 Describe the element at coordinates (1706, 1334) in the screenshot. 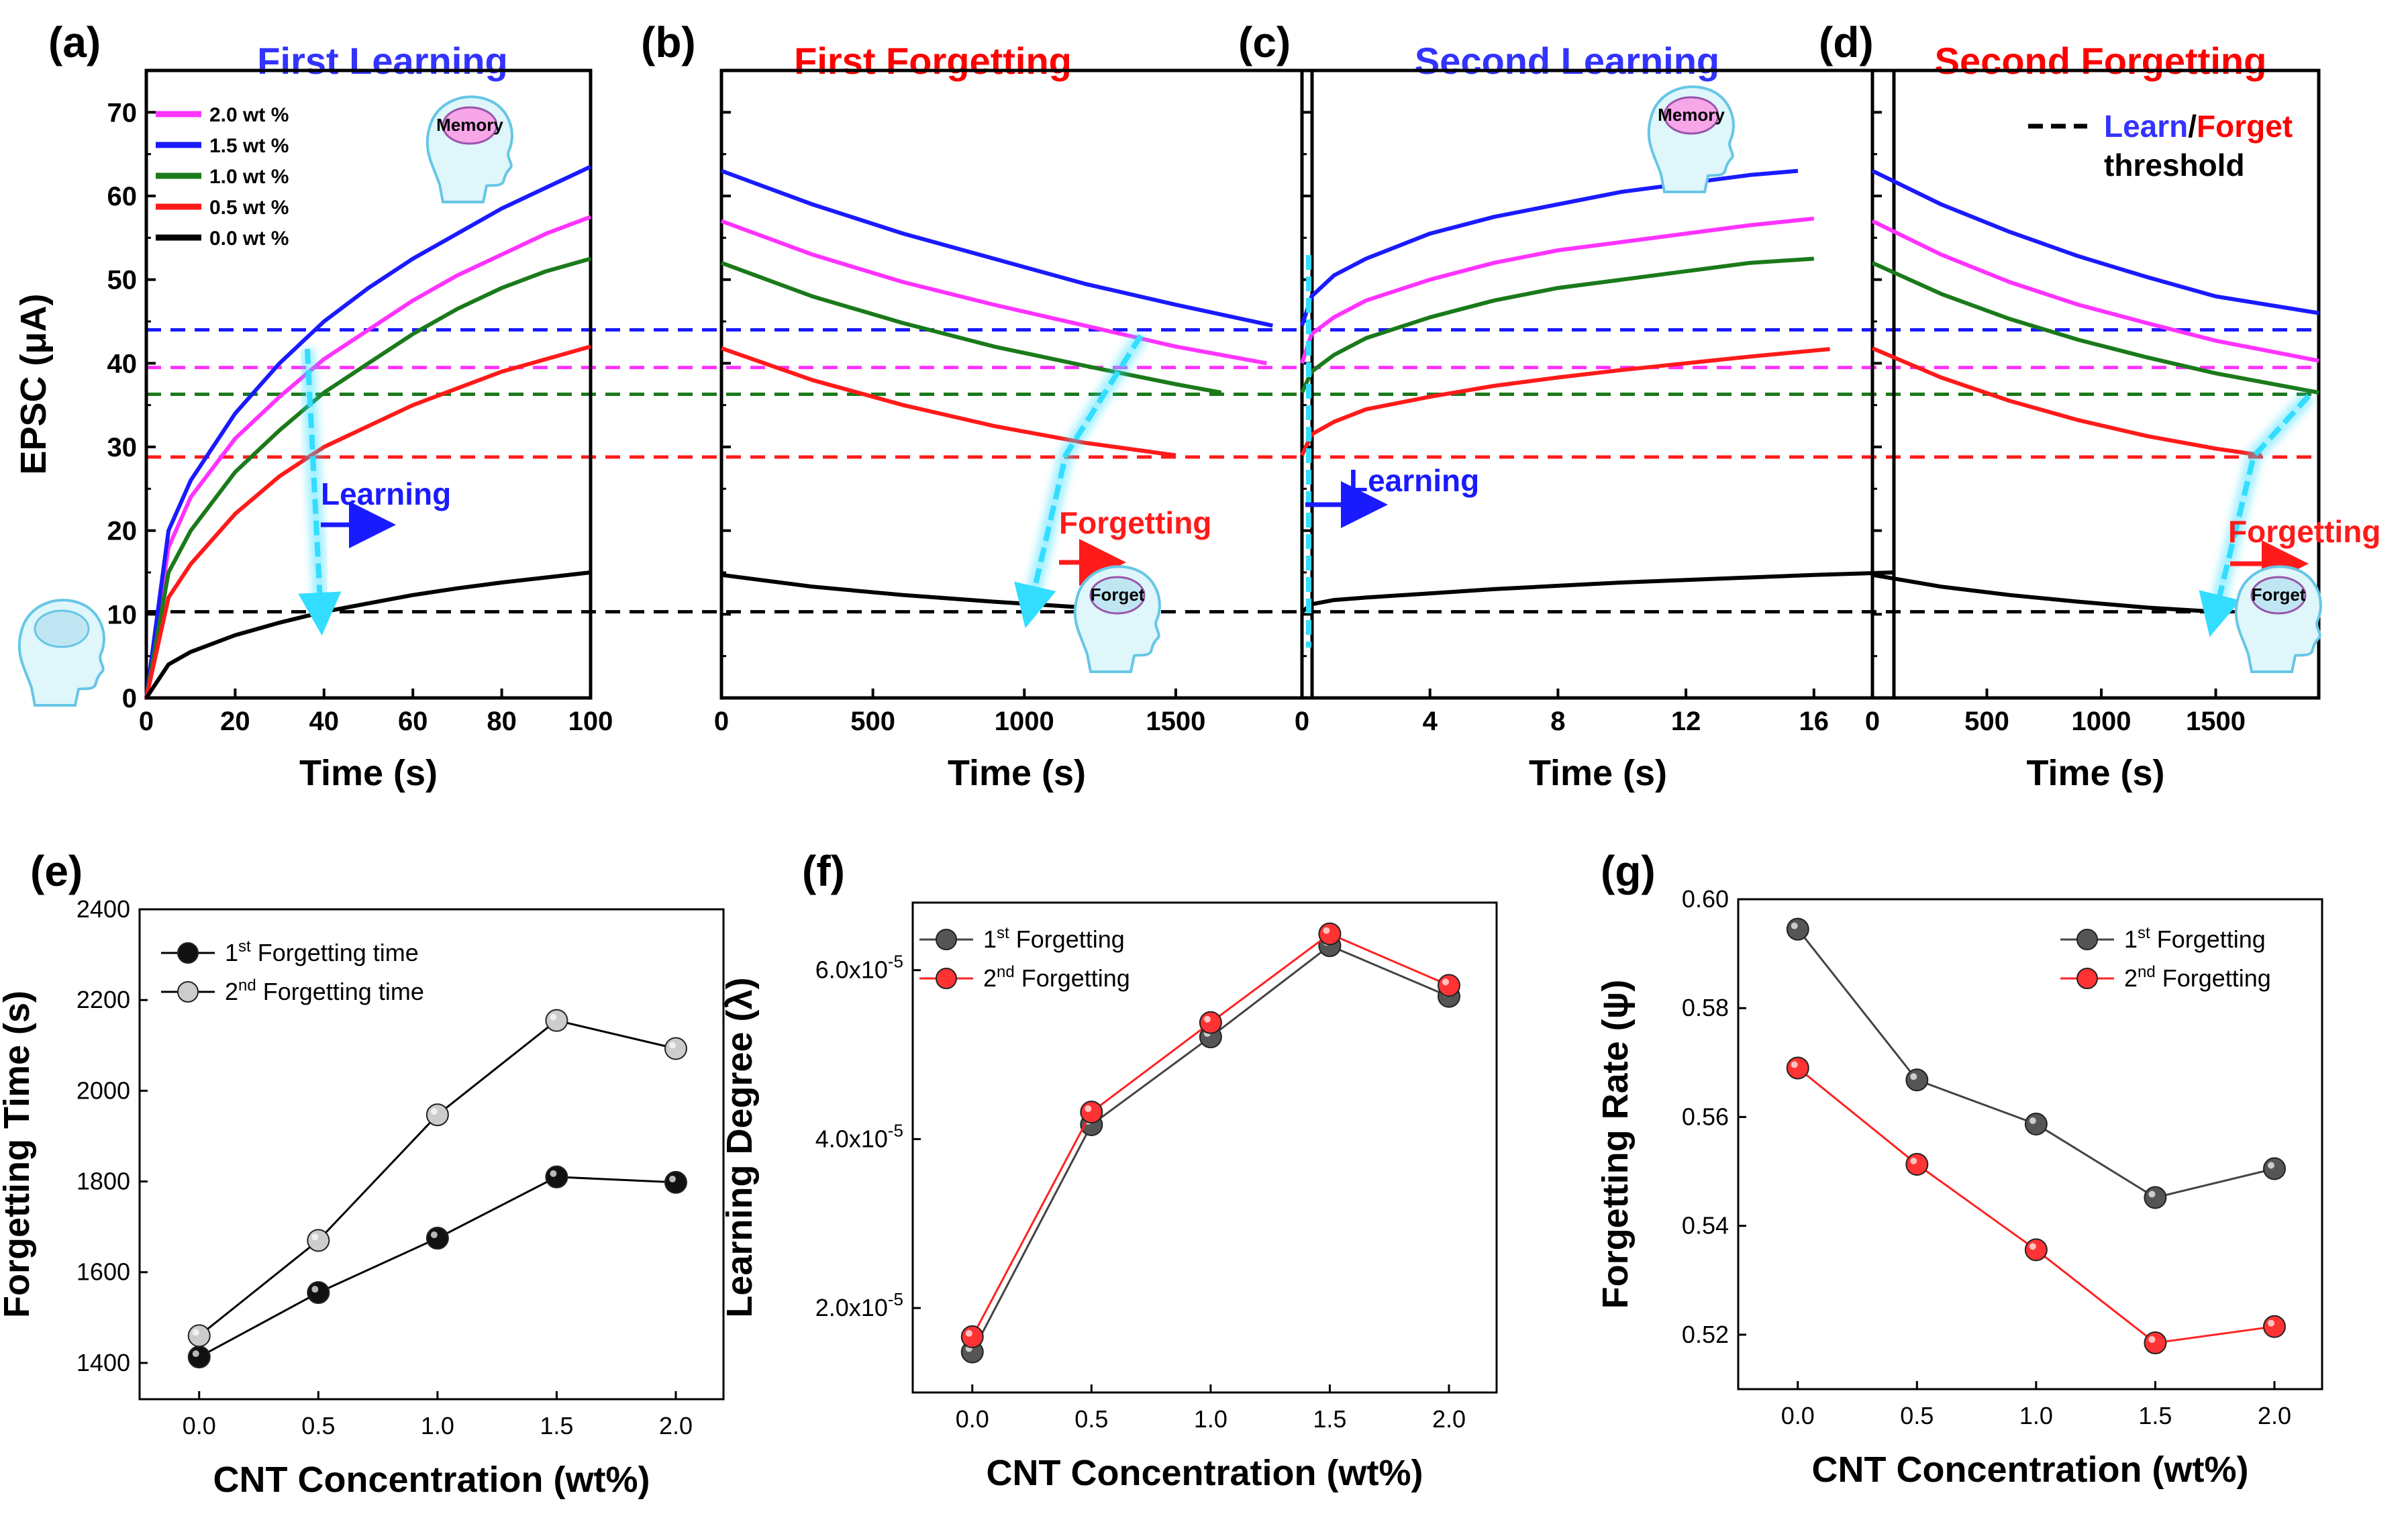

I see `y-tick-label: 0.52` at that location.